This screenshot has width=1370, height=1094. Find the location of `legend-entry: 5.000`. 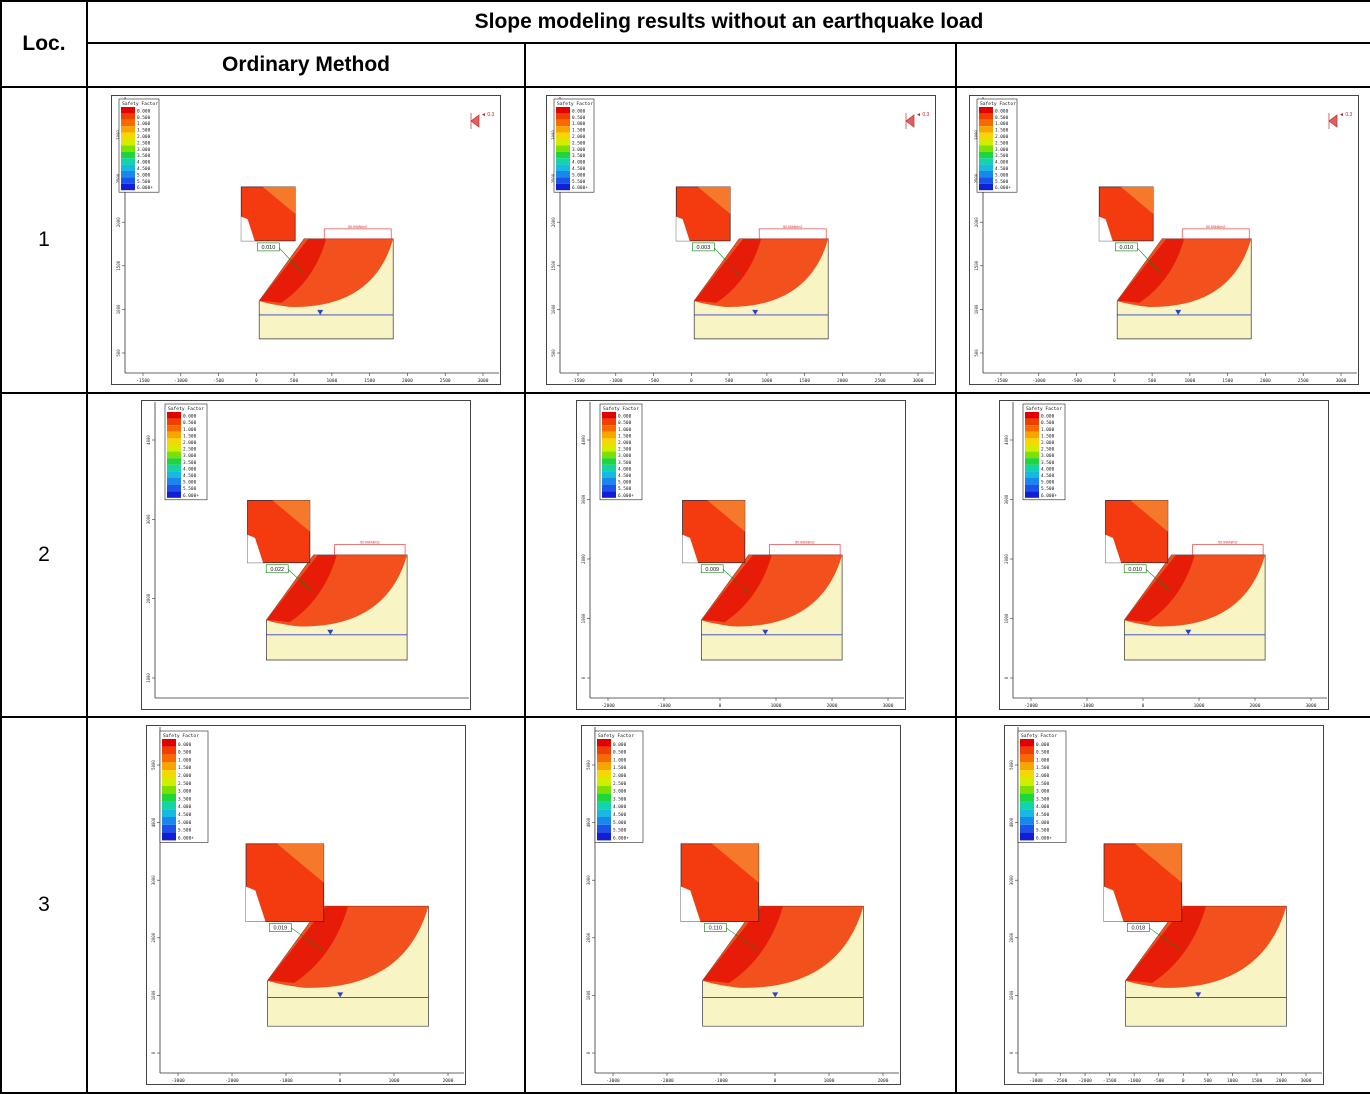

legend-entry: 5.000 is located at coordinates (625, 483).